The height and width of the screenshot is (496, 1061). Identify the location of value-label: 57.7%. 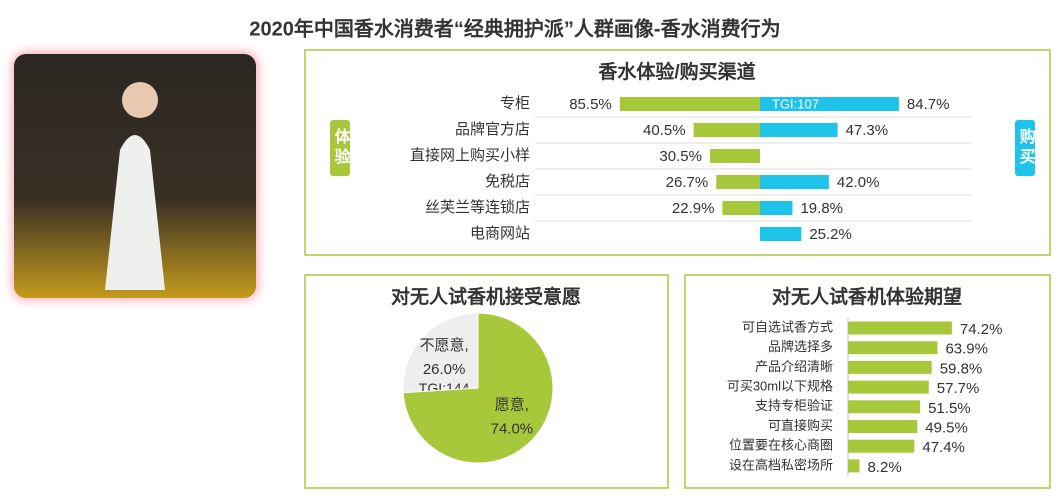
(958, 388).